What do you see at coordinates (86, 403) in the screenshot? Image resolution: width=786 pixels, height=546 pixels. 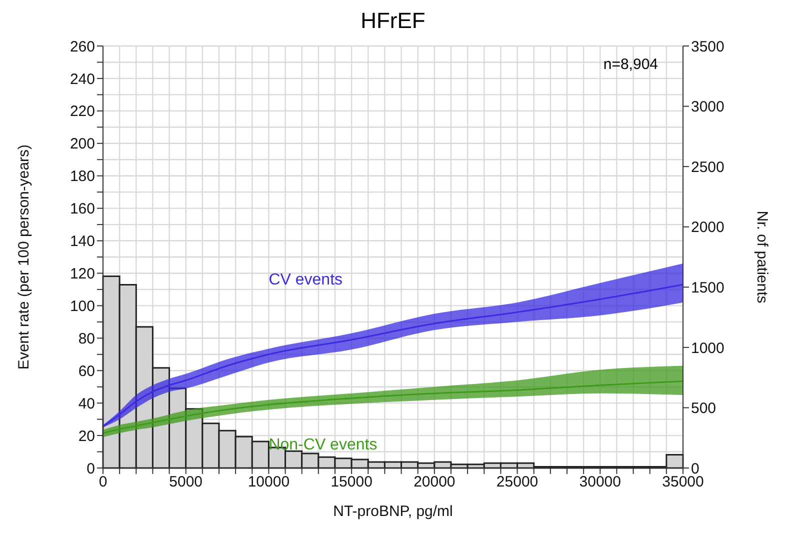 I see `y-tick-label: 40` at bounding box center [86, 403].